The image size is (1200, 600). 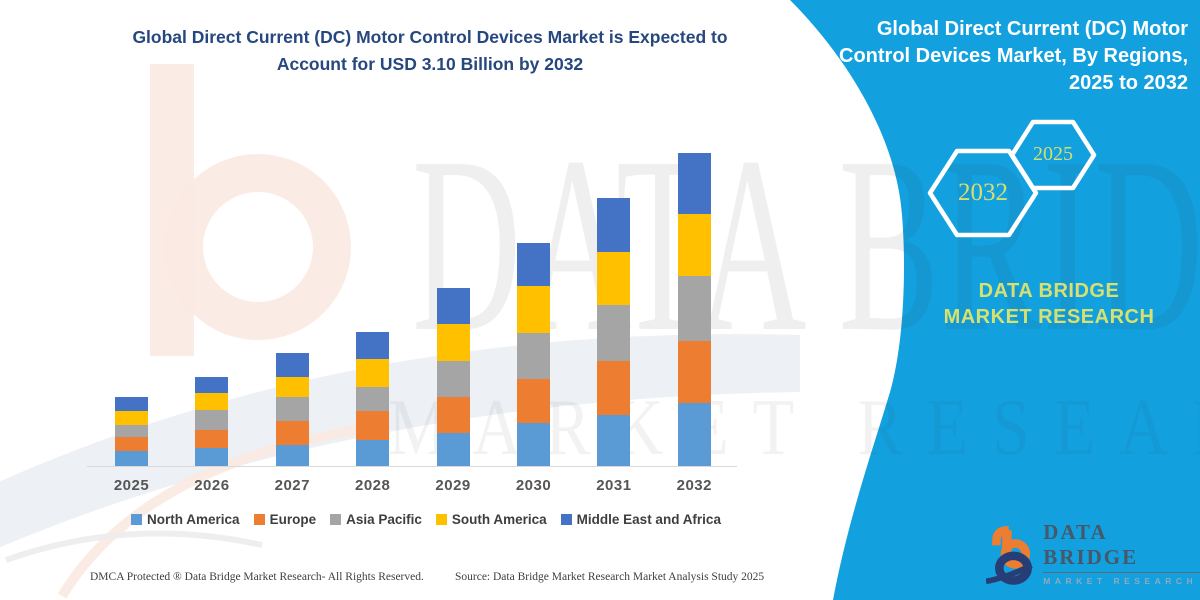 I want to click on legend-swatch-middle-east-and-africa, so click(x=566, y=519).